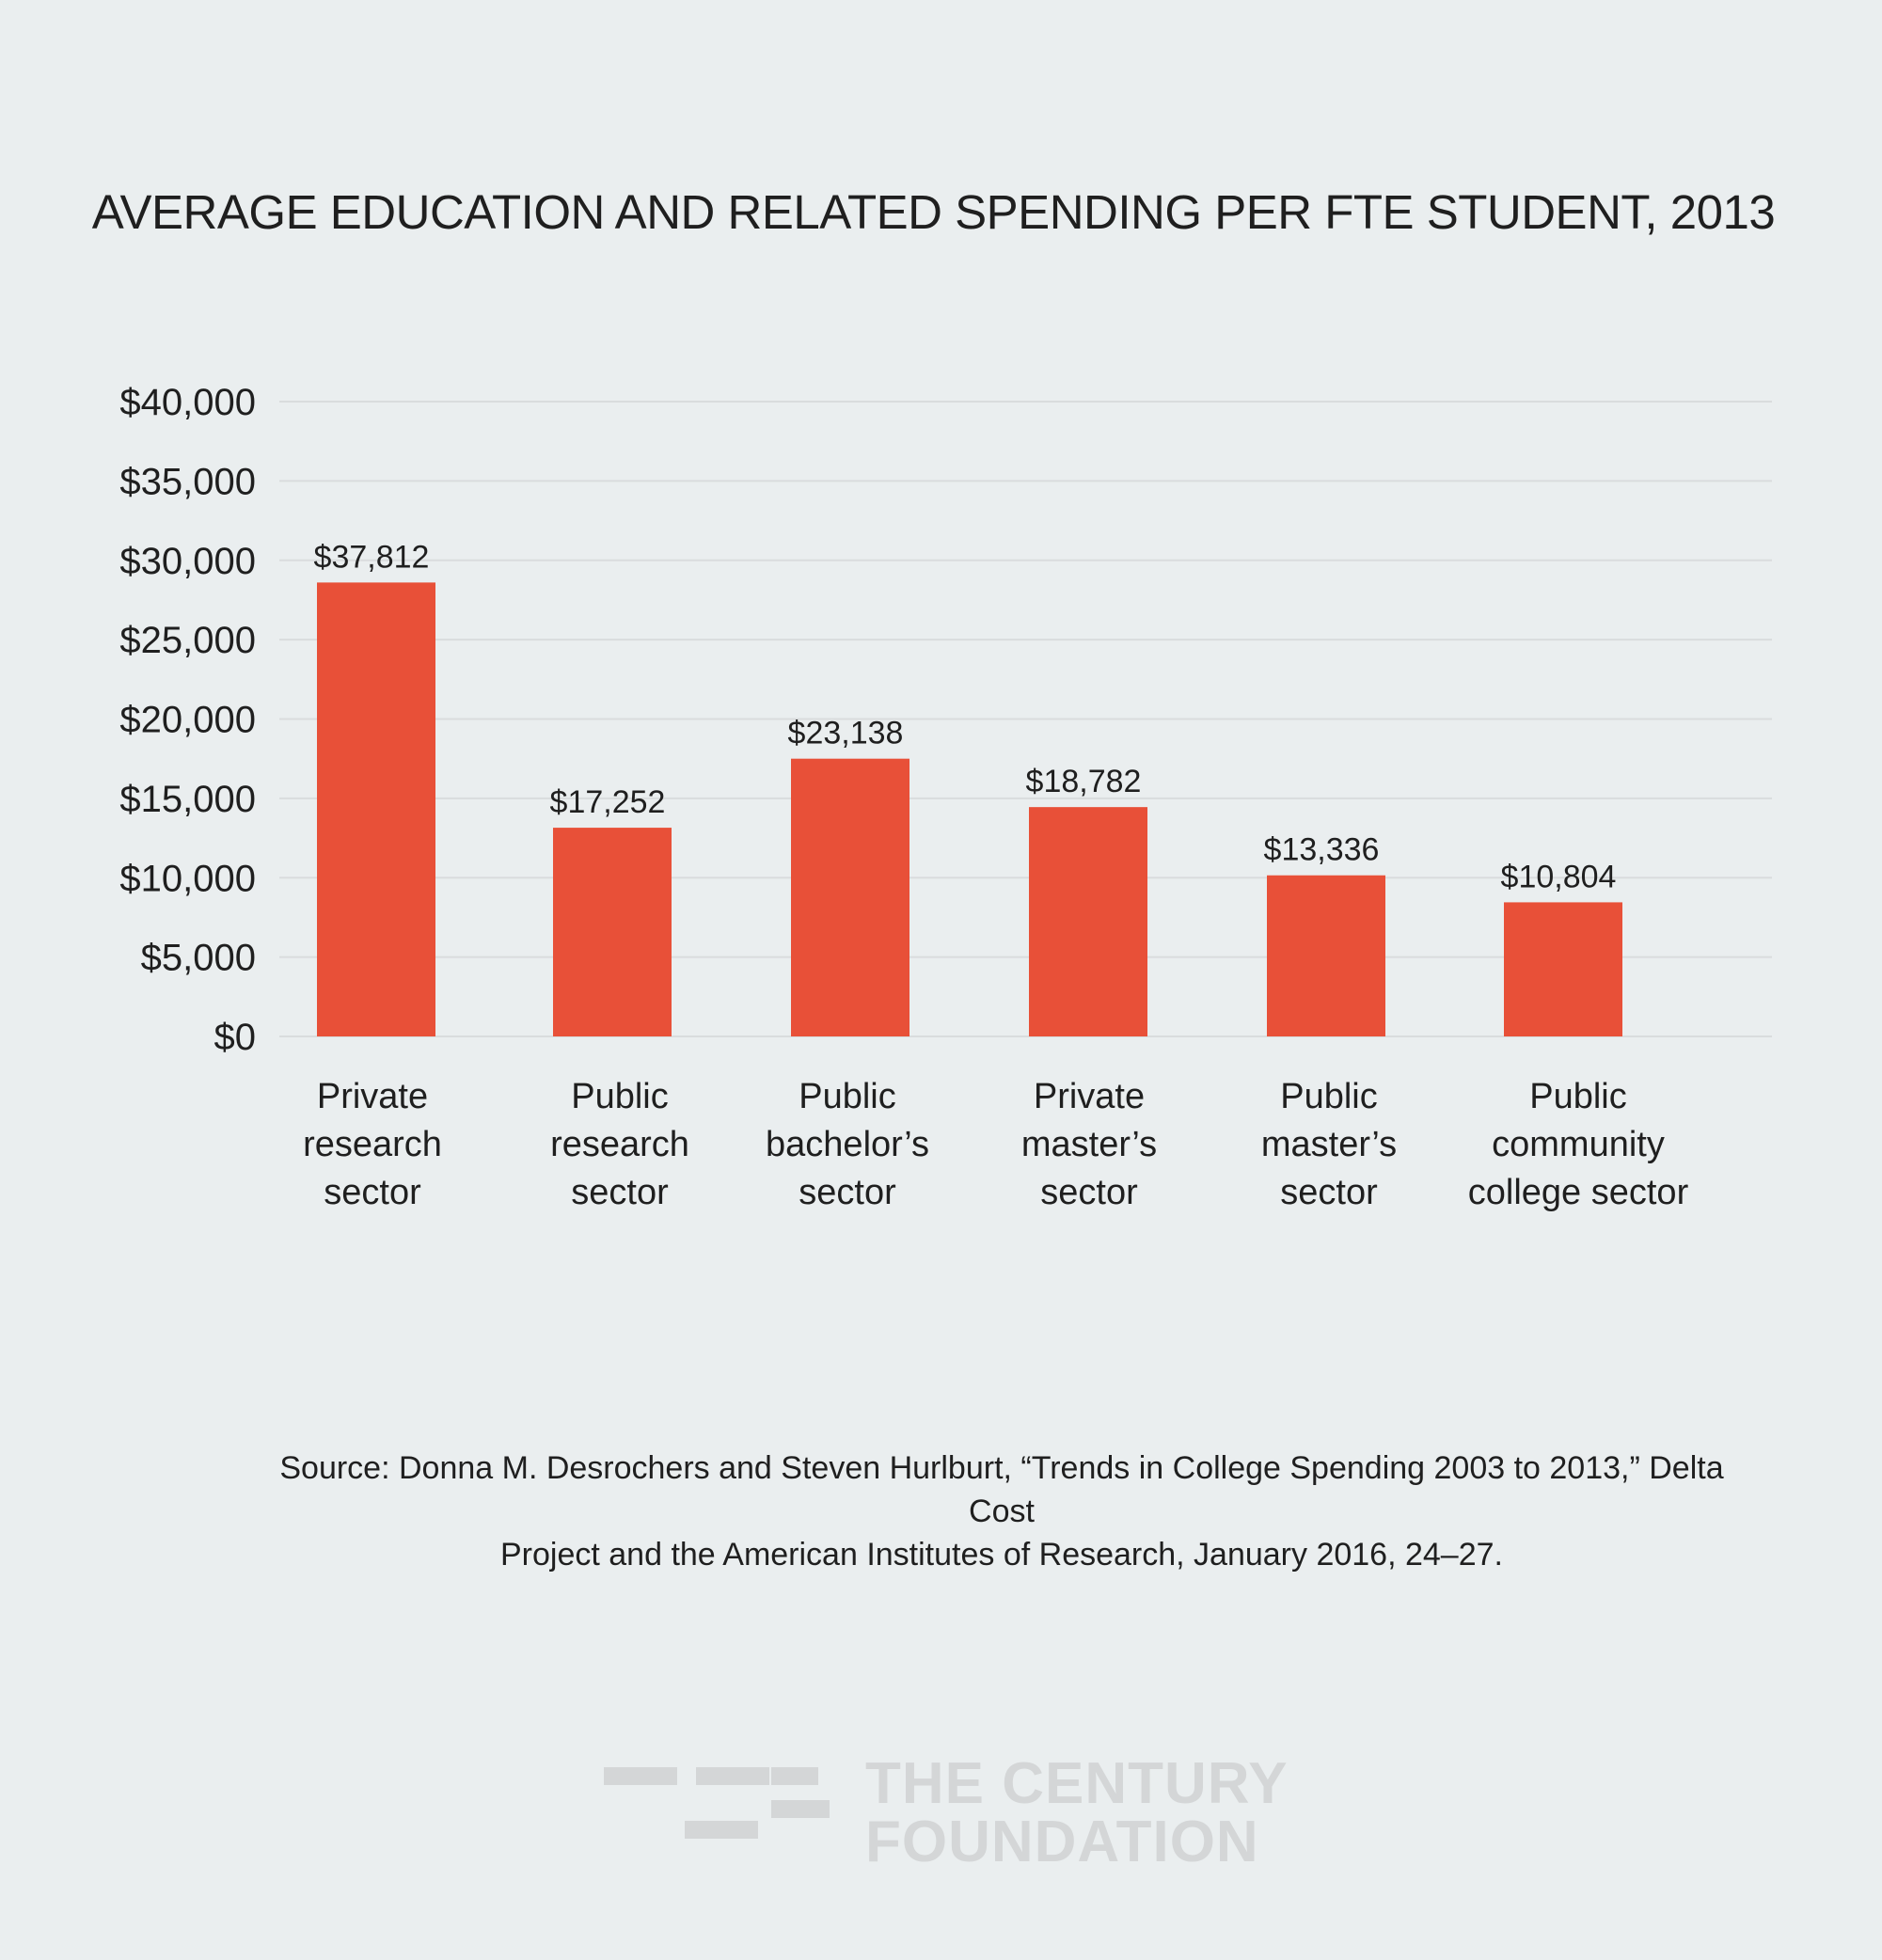 The image size is (1882, 1960). I want to click on y-tick-label: $25,000, so click(188, 640).